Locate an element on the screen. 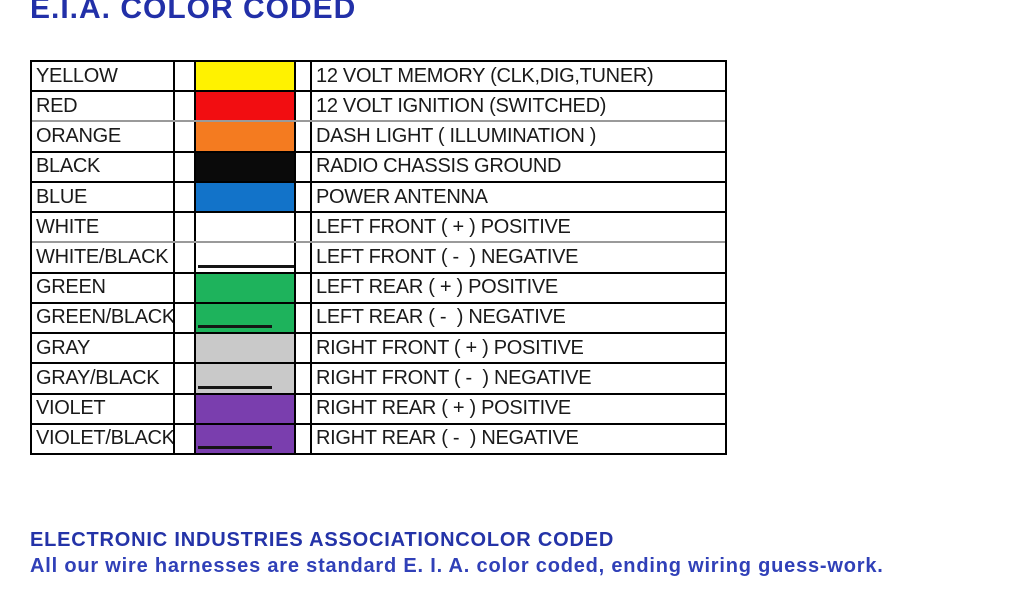 The image size is (1024, 600). wire-color-name: BLACK is located at coordinates (103, 166).